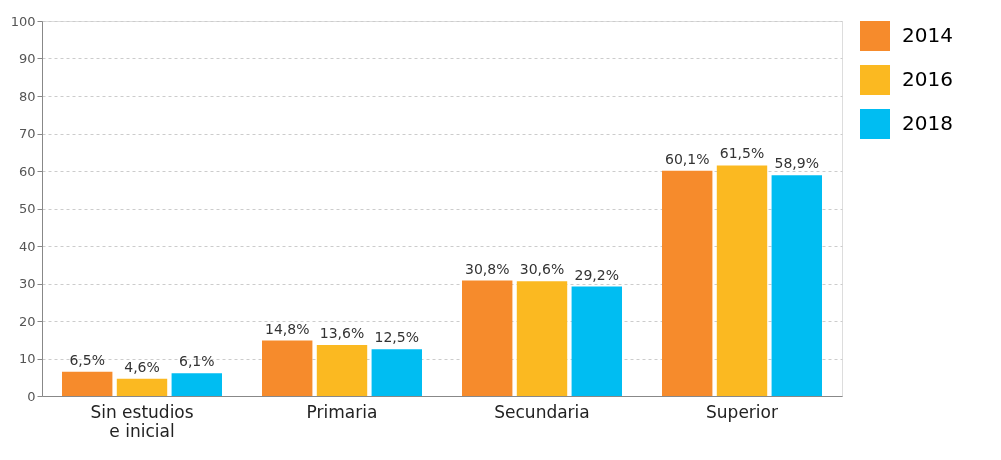 Image resolution: width=1001 pixels, height=460 pixels. What do you see at coordinates (487, 268) in the screenshot?
I see `data-label: 30,8%` at bounding box center [487, 268].